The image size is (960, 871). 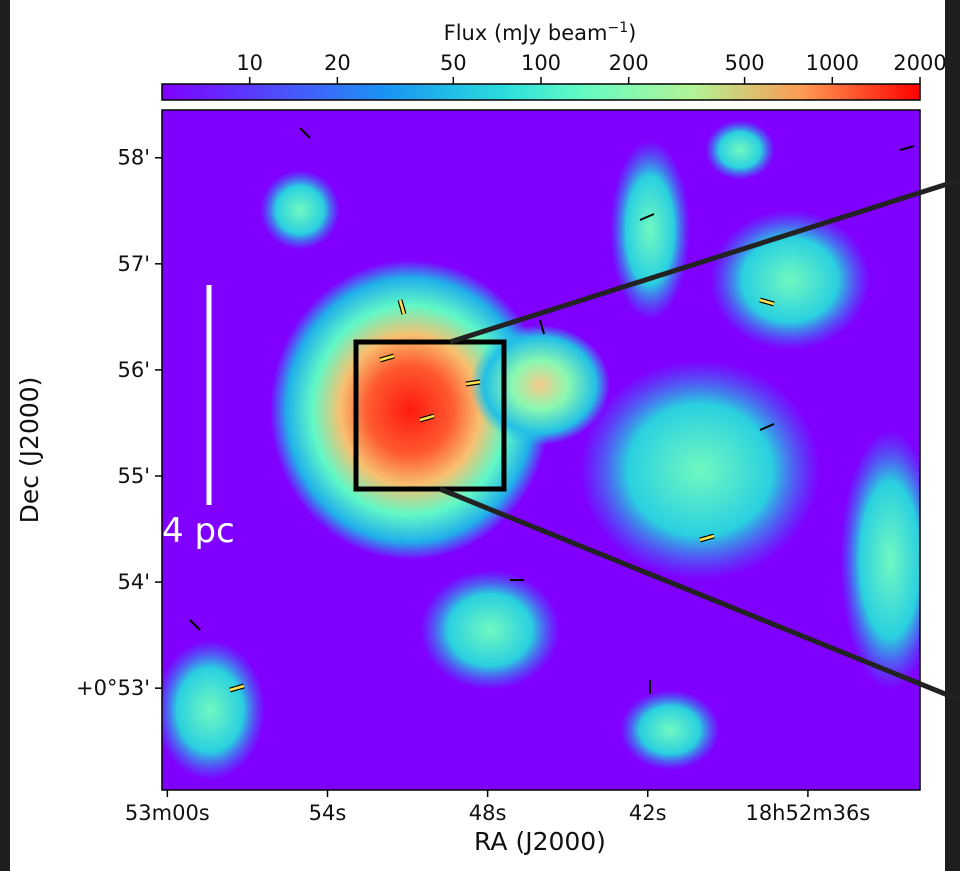 I want to click on colorbar-label-main: Flux (mJy beam, so click(x=526, y=33).